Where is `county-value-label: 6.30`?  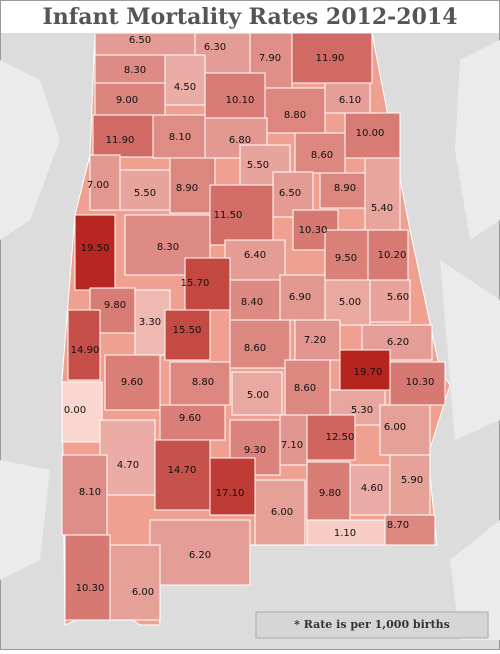 county-value-label: 6.30 is located at coordinates (215, 47).